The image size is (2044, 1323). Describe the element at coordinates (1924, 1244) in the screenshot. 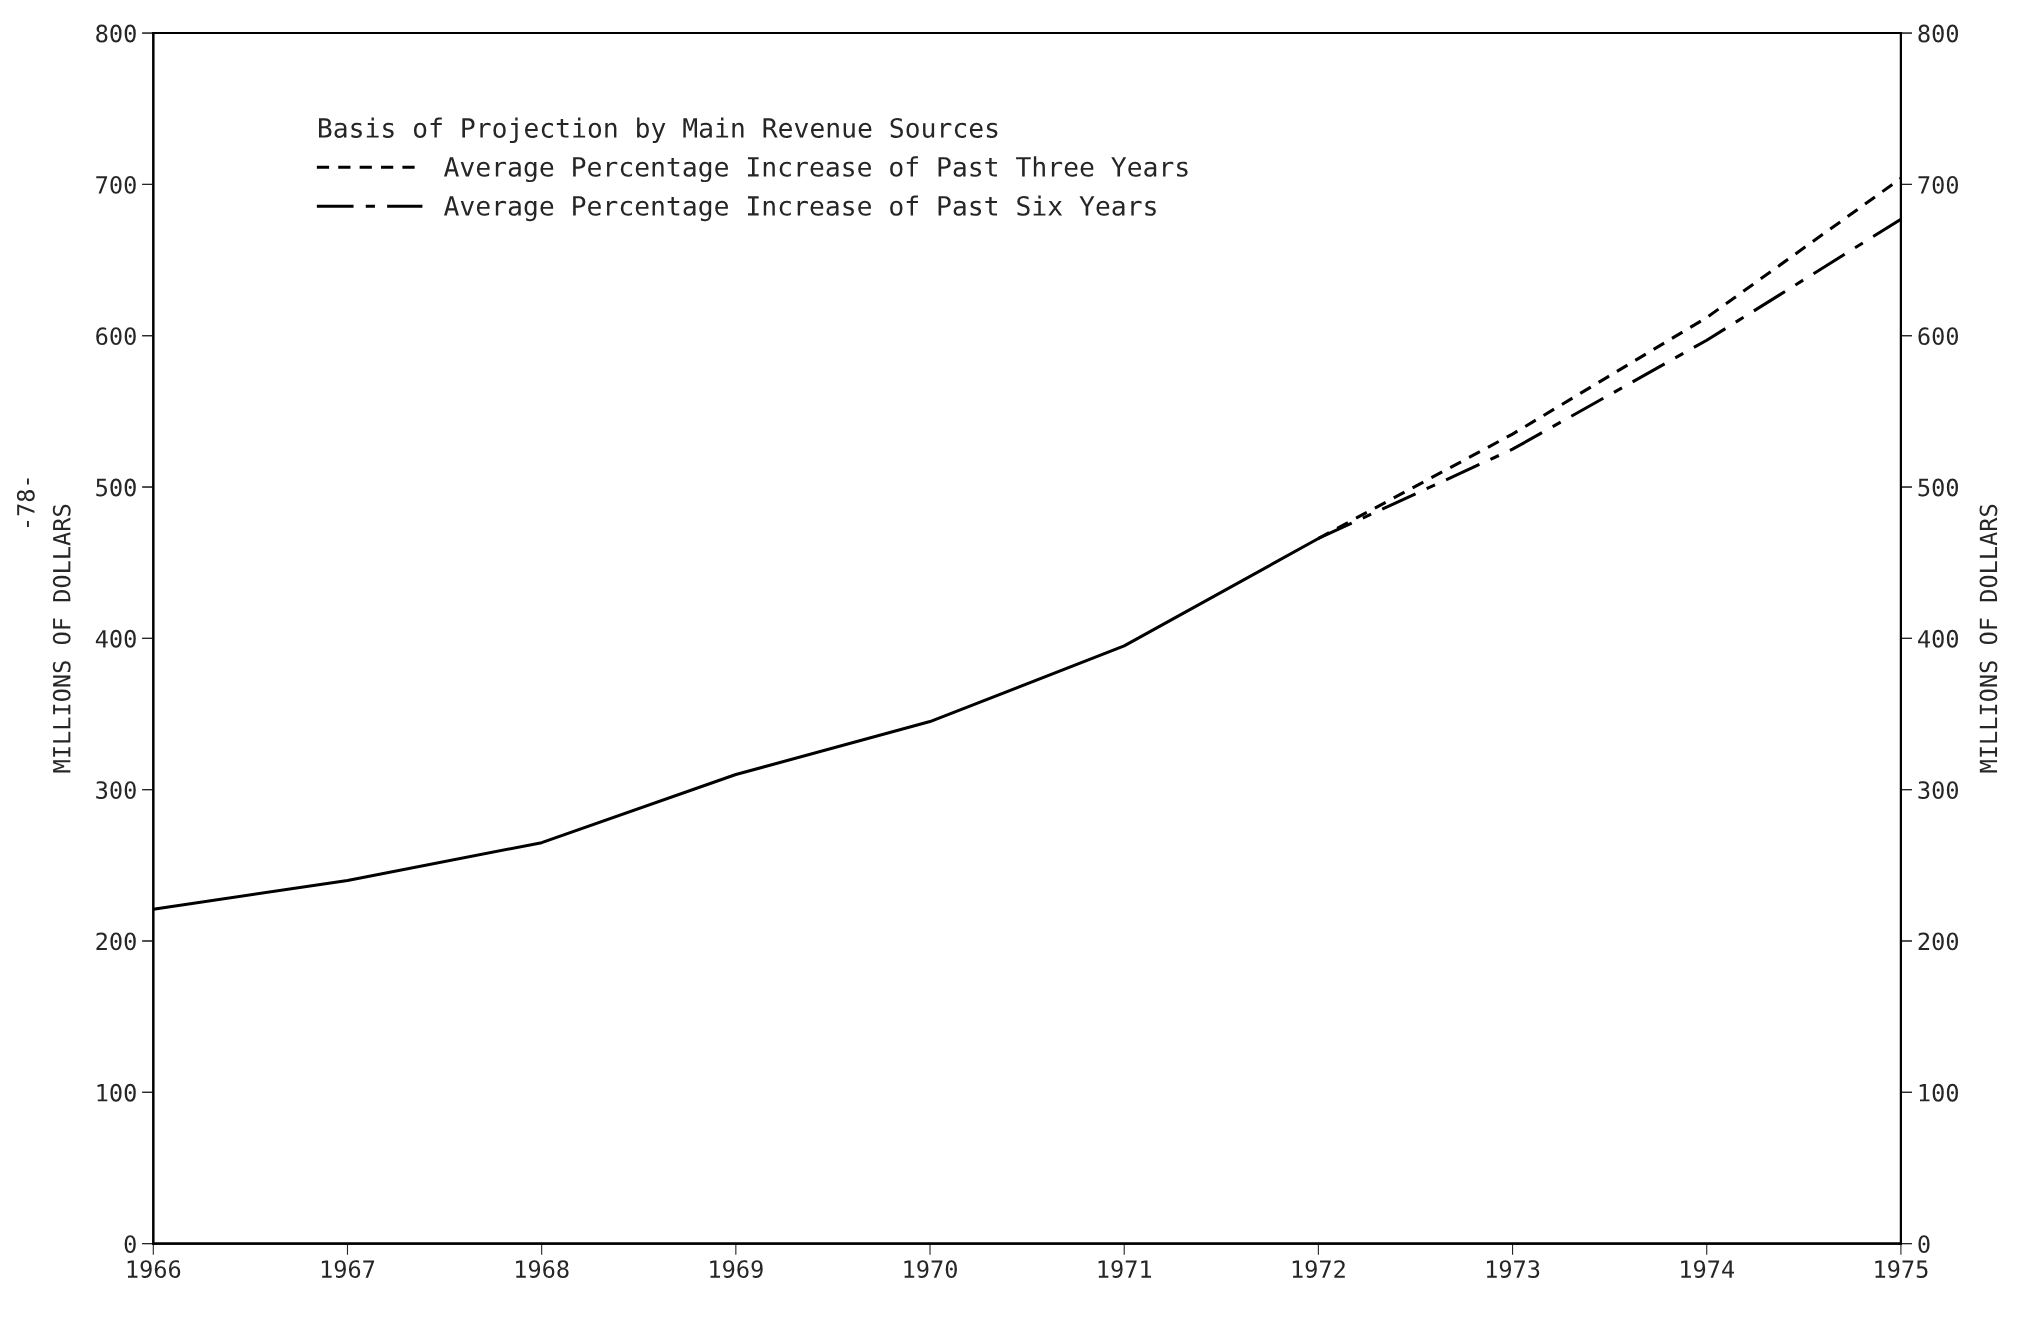

I see `y2-tick-label: 0` at that location.